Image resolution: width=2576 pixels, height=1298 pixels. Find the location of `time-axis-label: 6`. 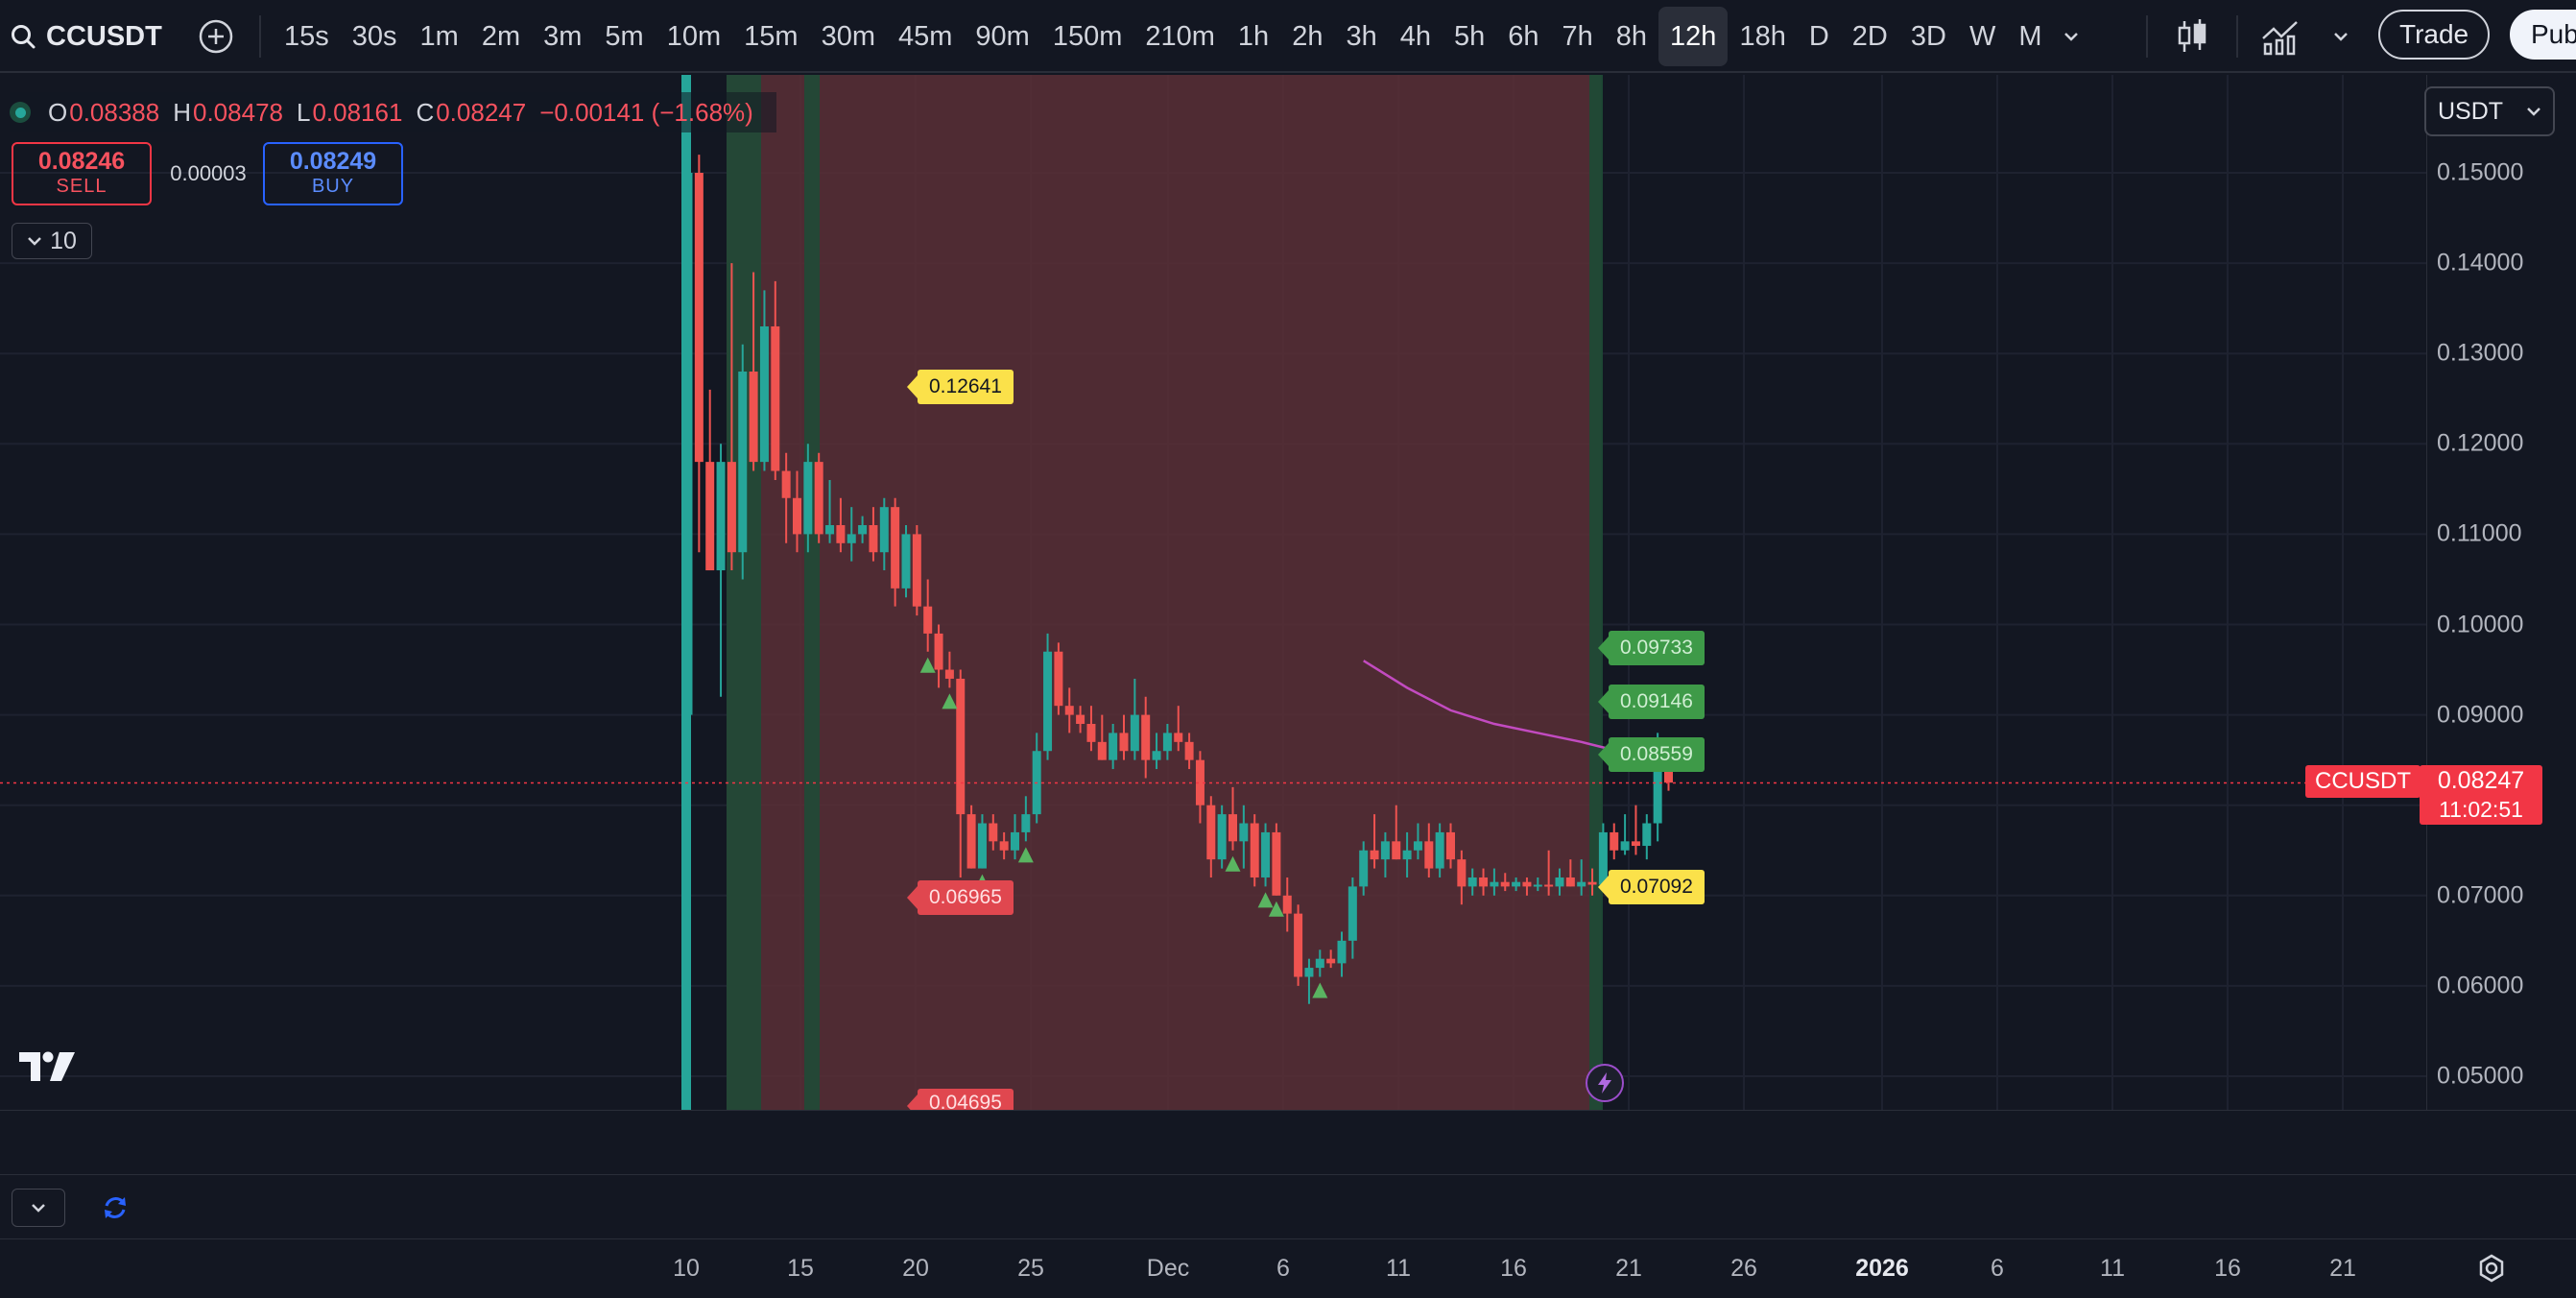

time-axis-label: 6 is located at coordinates (1283, 1269).